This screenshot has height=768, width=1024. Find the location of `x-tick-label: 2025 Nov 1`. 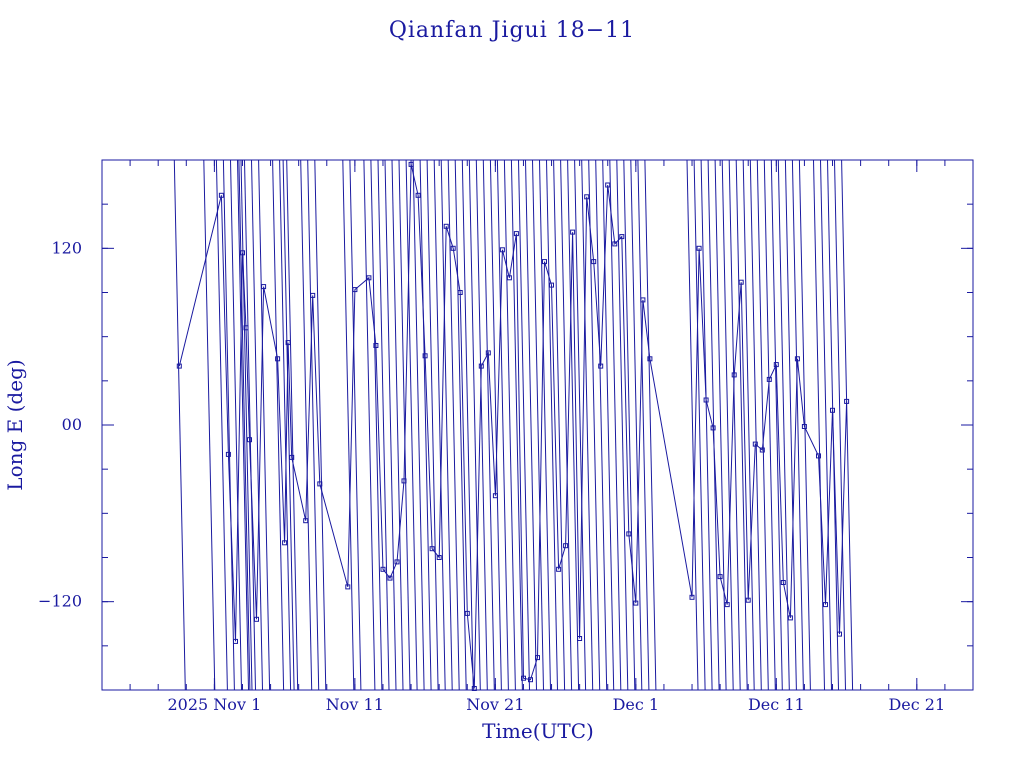

x-tick-label: 2025 Nov 1 is located at coordinates (215, 704).